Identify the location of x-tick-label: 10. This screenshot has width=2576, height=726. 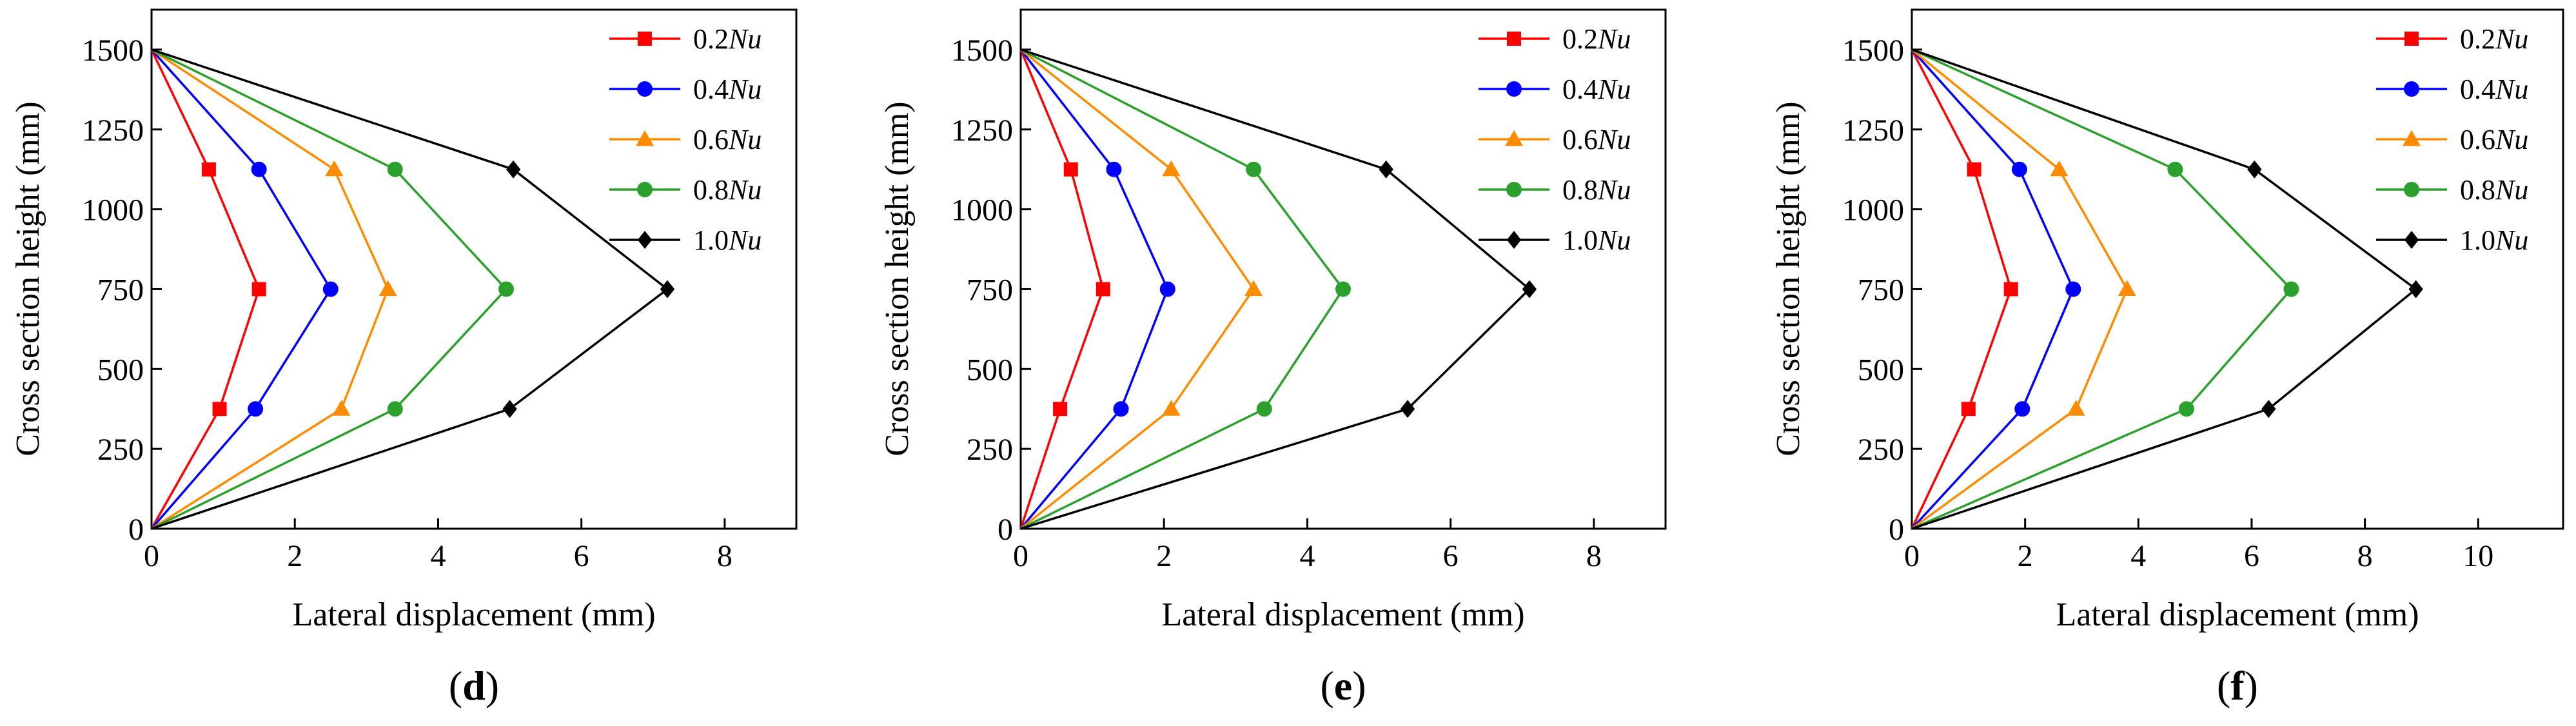
(2478, 556).